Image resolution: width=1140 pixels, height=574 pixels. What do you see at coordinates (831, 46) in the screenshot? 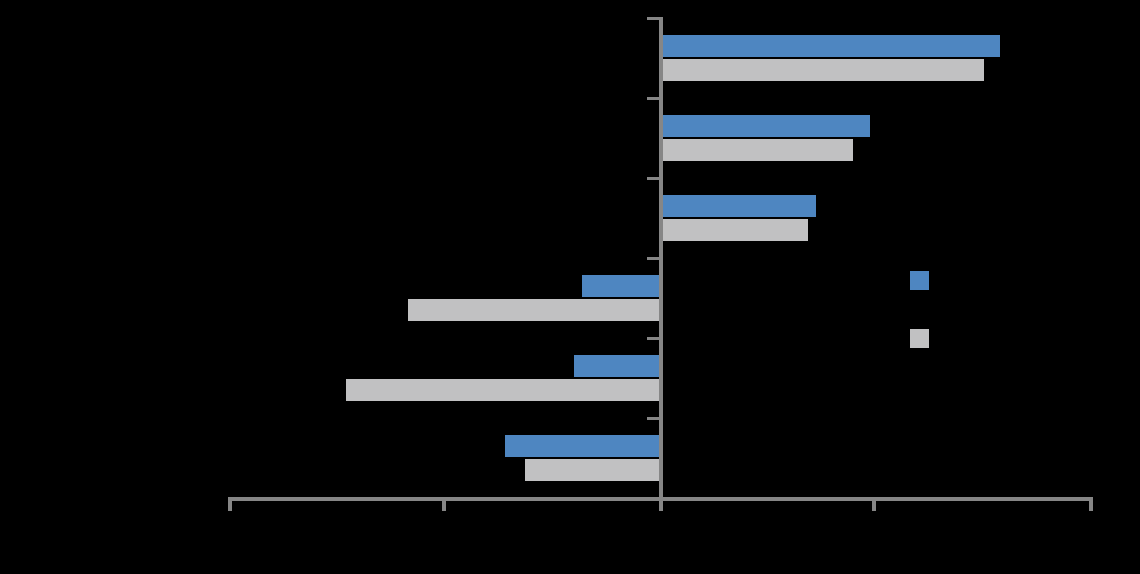
I see `bar-series1-row1` at bounding box center [831, 46].